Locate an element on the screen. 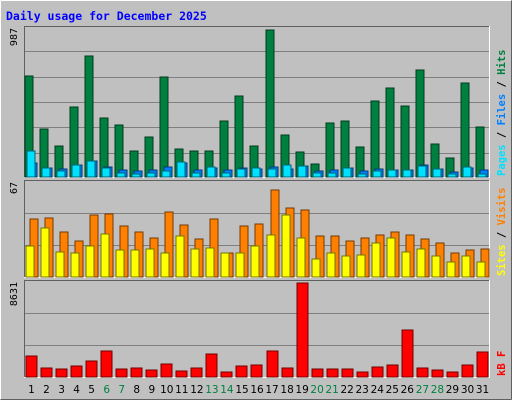 The height and width of the screenshot is (400, 512). x-tick-label: 24 is located at coordinates (378, 390).